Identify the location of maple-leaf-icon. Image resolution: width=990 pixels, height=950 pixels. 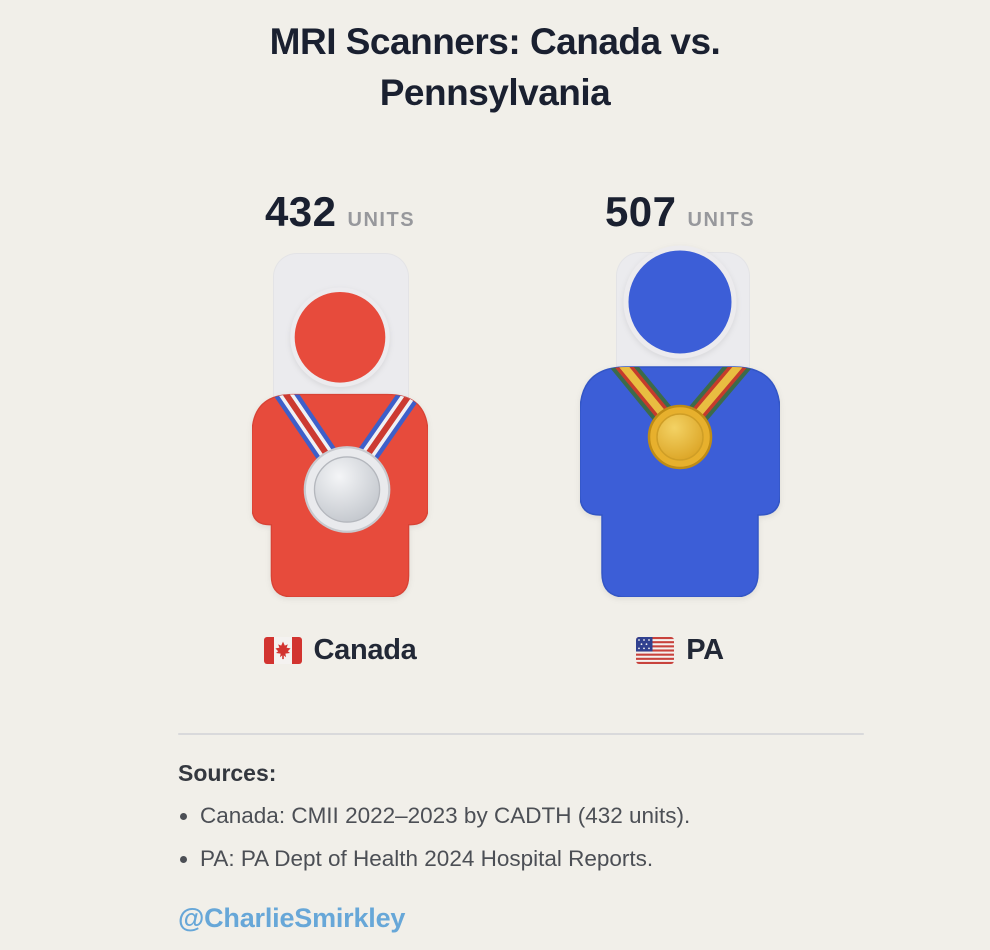
(282, 650).